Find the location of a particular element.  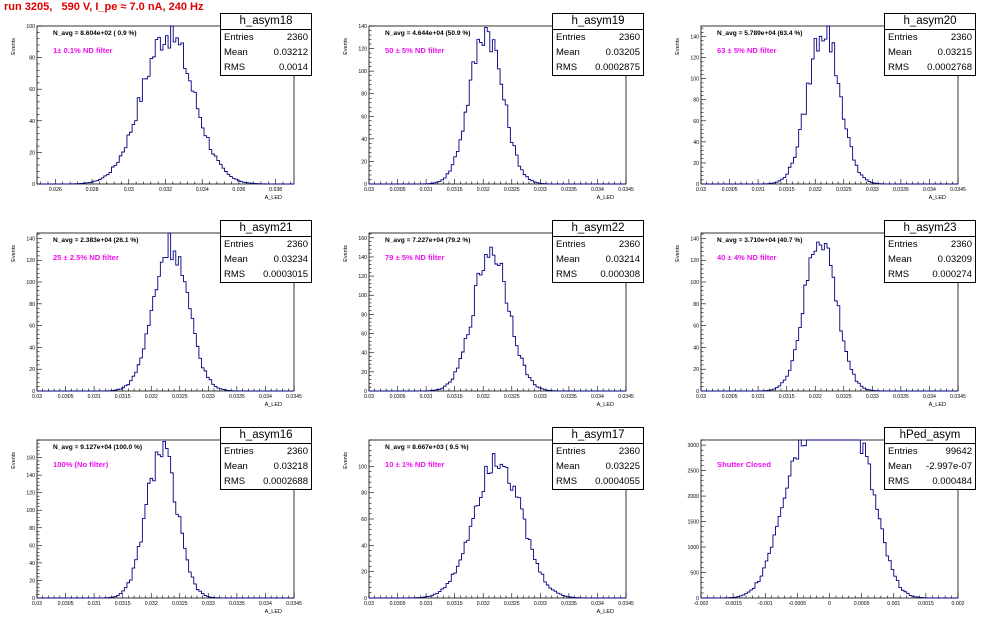

stats-row-rms: RMS 0.0014 is located at coordinates (266, 67).